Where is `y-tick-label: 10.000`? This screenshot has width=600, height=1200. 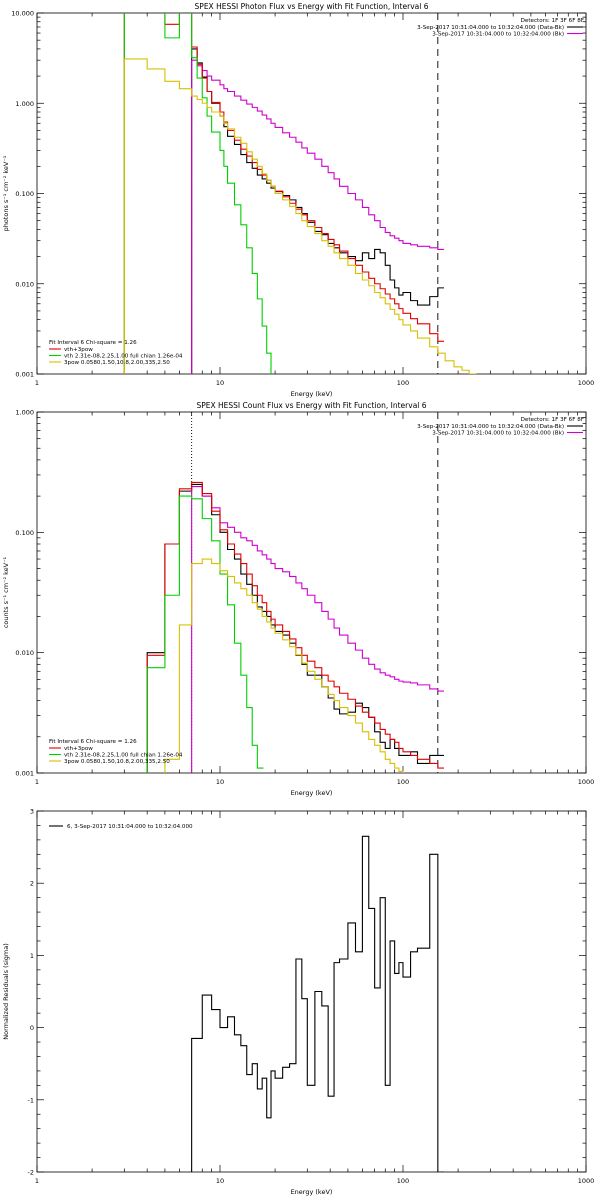
y-tick-label: 10.000 is located at coordinates (22, 14).